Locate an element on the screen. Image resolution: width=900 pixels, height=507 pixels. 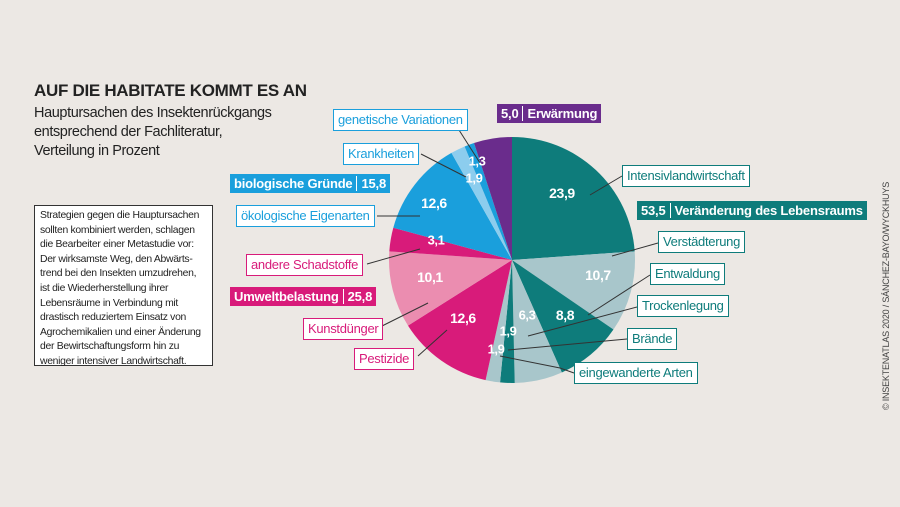
subtitle-line: entsprechend der Fachliteratur, is located at coordinates (128, 132).